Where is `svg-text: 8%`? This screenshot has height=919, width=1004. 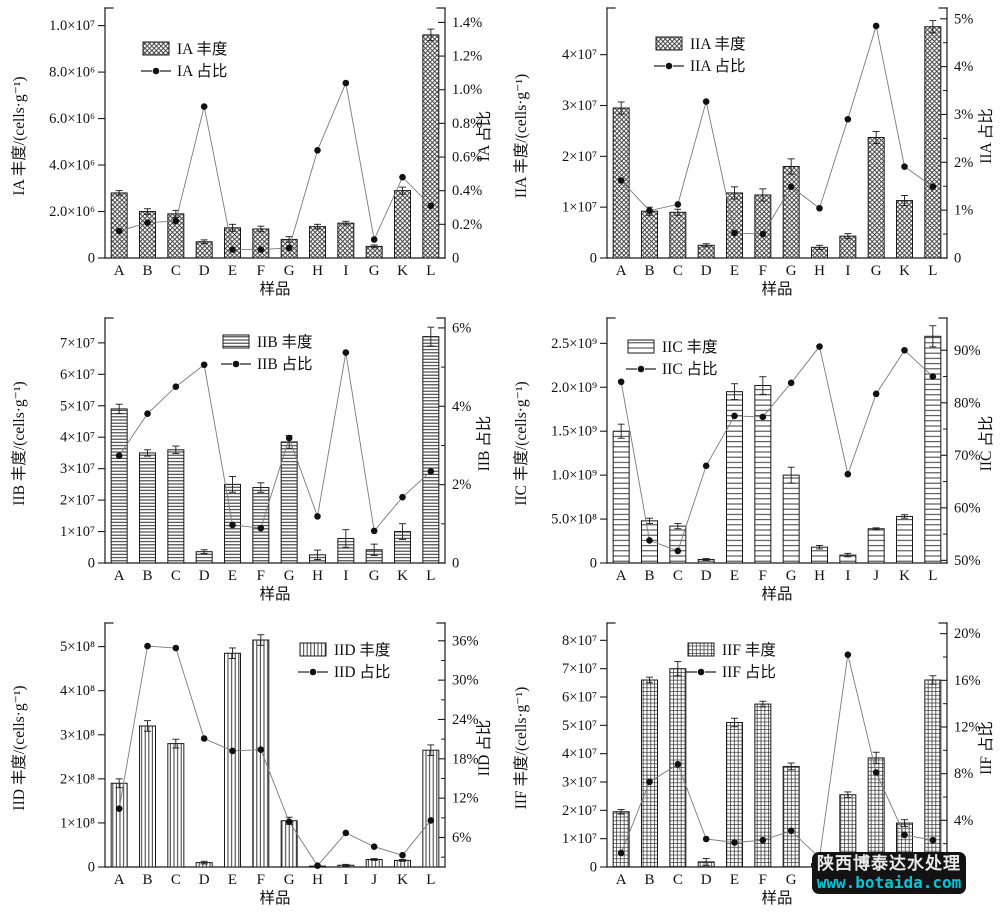 svg-text: 8% is located at coordinates (963, 774).